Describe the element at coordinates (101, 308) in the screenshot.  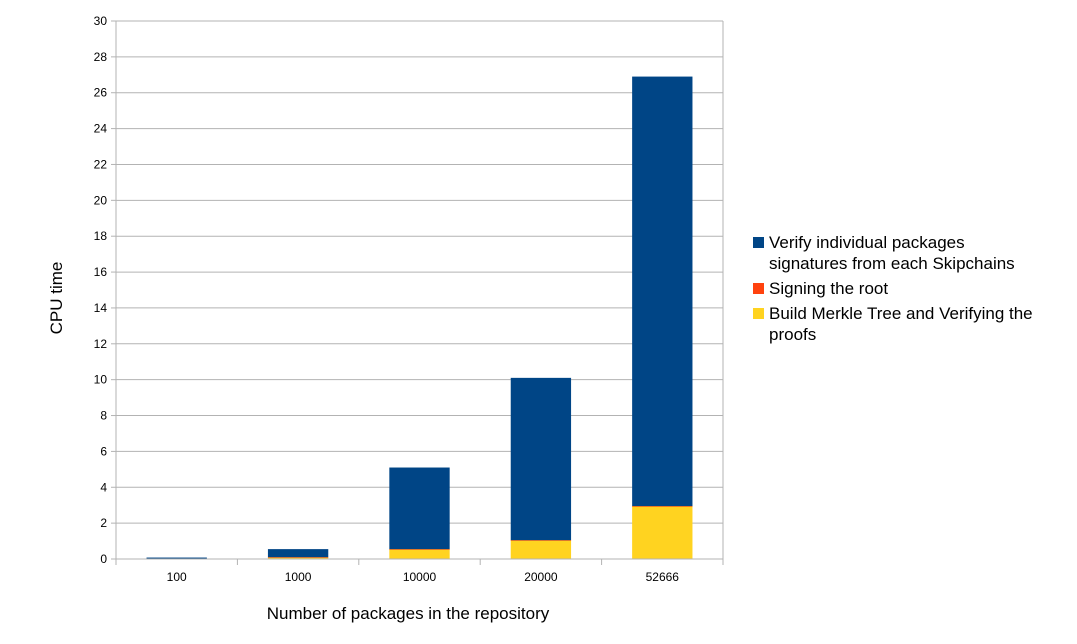
I see `y-tick-label: 14` at that location.